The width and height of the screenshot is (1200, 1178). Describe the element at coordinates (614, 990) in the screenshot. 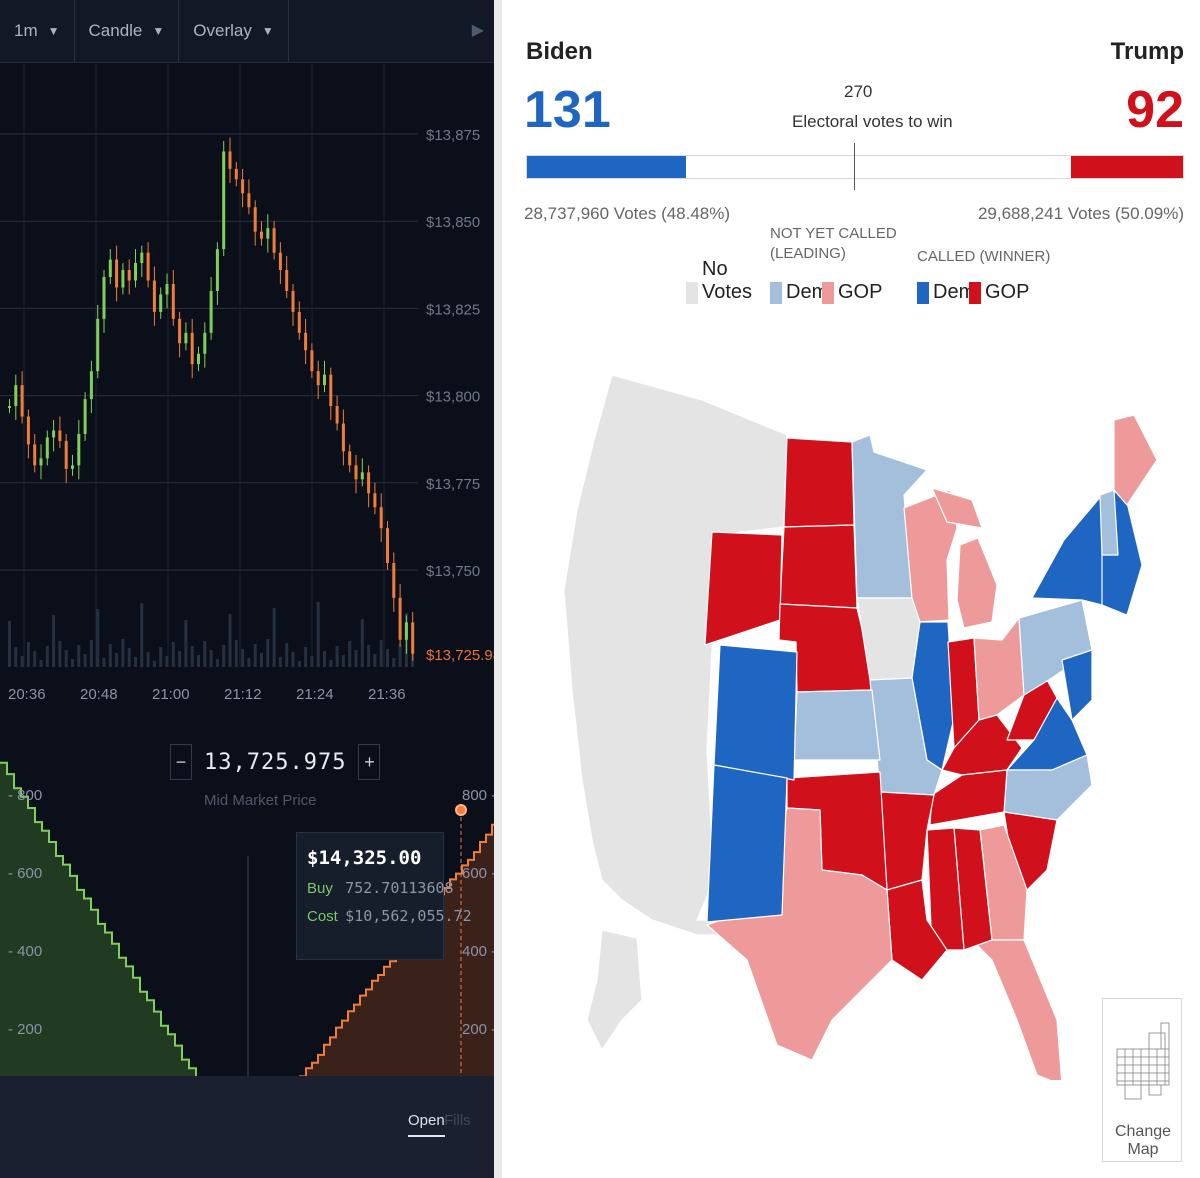

I see `state-alaska-no-votes` at that location.